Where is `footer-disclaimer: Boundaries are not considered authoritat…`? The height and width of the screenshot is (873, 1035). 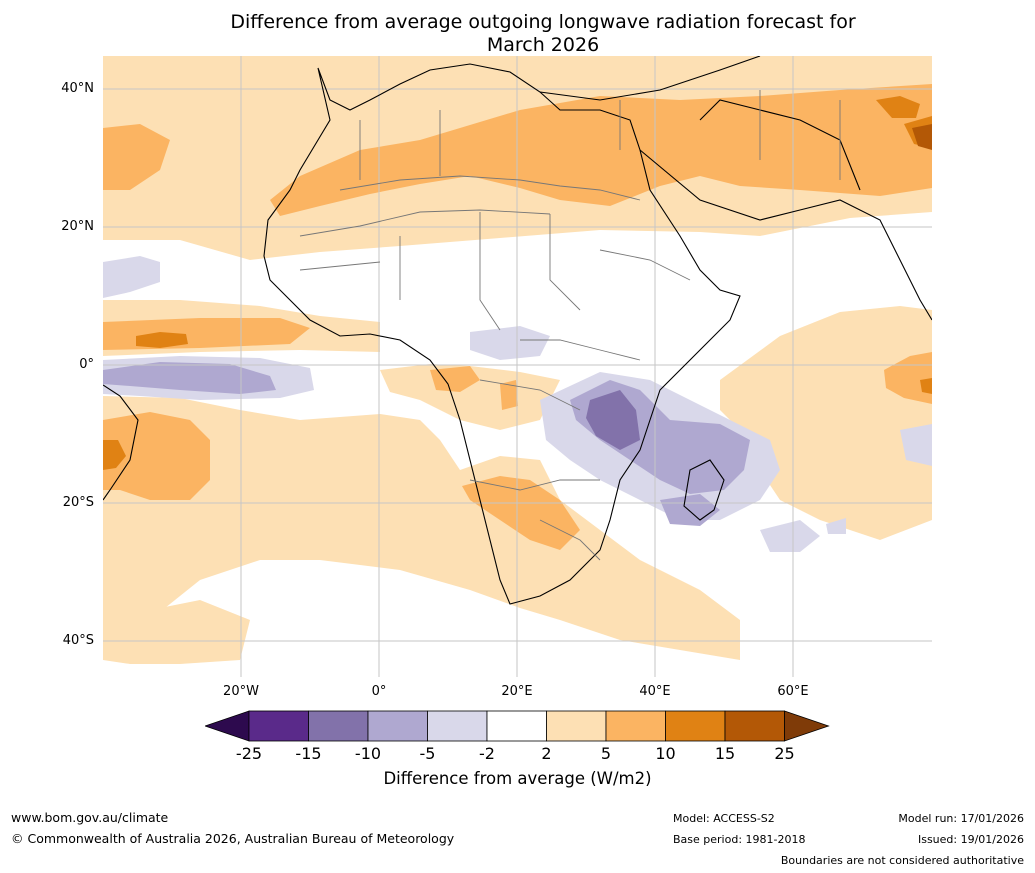
footer-disclaimer: Boundaries are not considered authoritat… is located at coordinates (902, 860).